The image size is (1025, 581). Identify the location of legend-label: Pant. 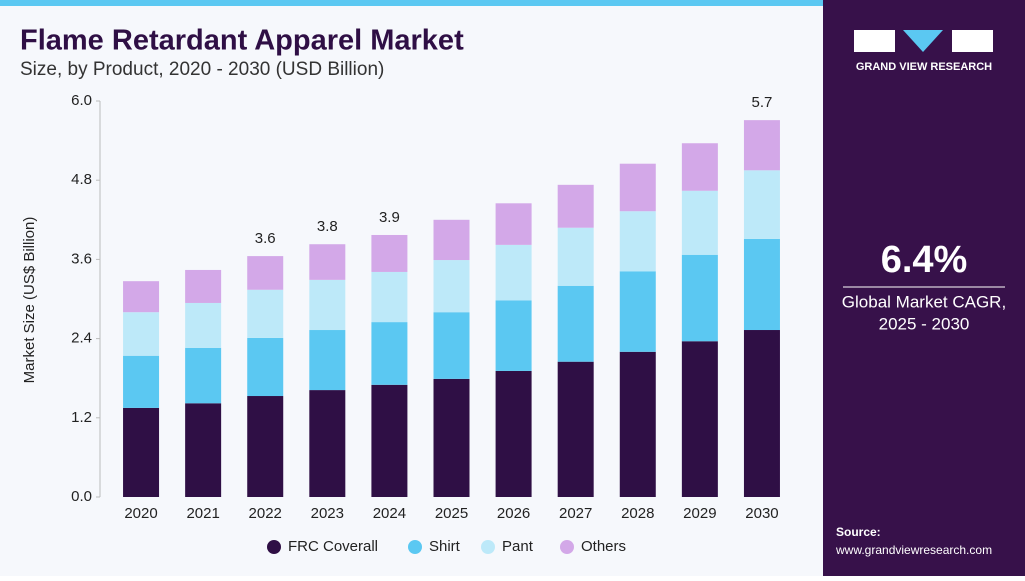
(518, 546).